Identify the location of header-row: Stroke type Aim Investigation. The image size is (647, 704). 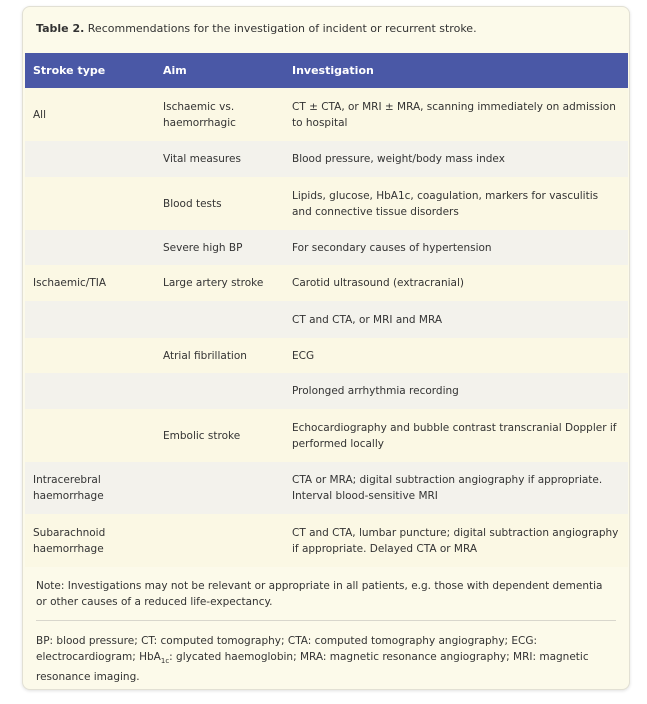
(326, 70).